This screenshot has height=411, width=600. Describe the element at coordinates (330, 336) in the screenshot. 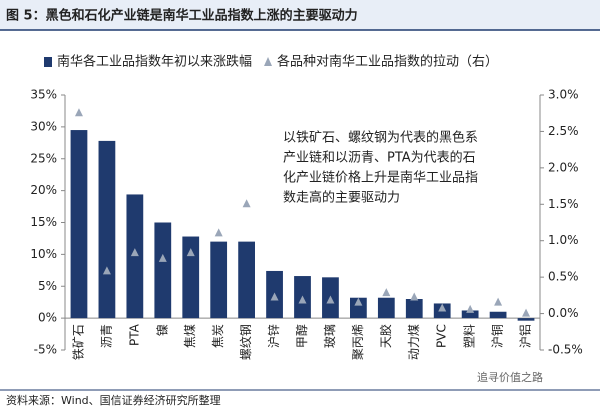

I see `x-tick-label: 玻璃` at that location.